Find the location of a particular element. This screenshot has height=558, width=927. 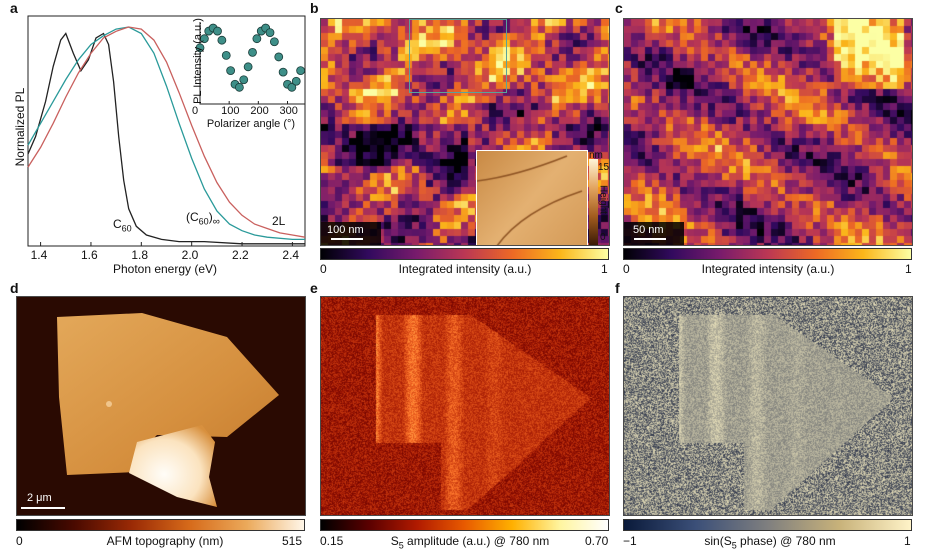

scalebar-b-line is located at coordinates (347, 239).